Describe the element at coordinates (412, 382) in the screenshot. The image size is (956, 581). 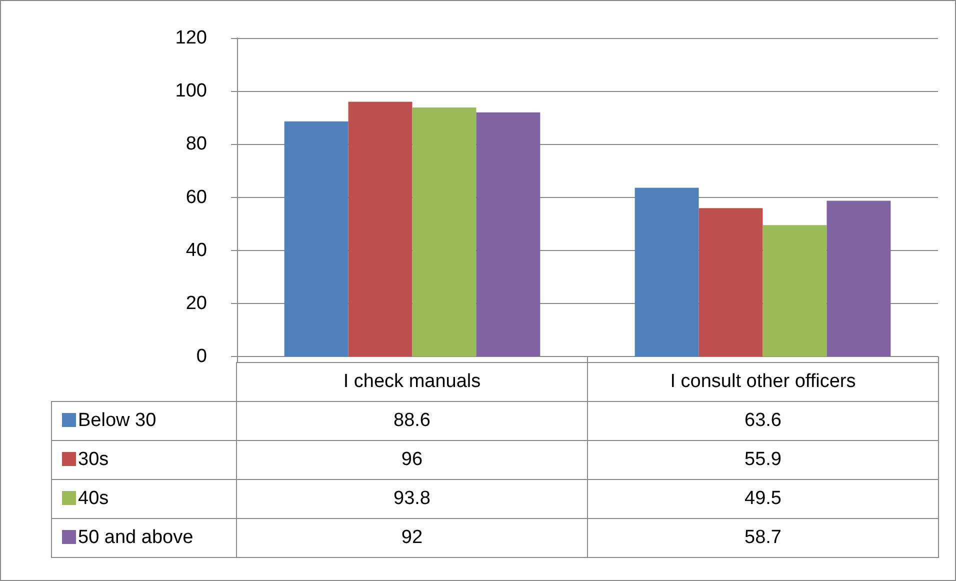
I see `x-tick-label: I check manuals` at that location.